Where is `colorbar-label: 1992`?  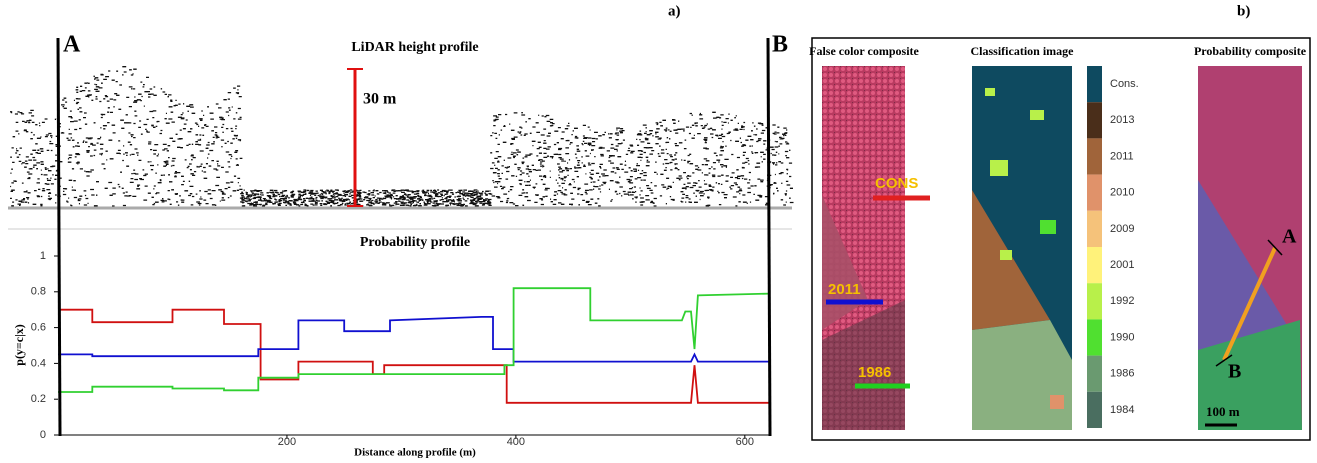 colorbar-label: 1992 is located at coordinates (1122, 301).